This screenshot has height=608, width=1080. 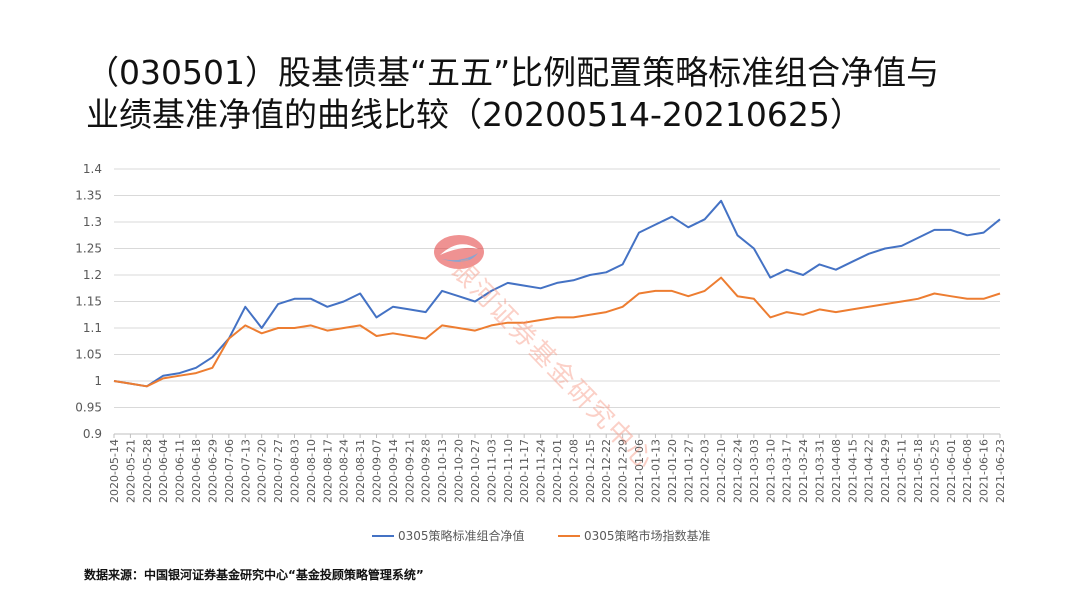 I want to click on y-tick-label: 0.95, so click(x=88, y=408).